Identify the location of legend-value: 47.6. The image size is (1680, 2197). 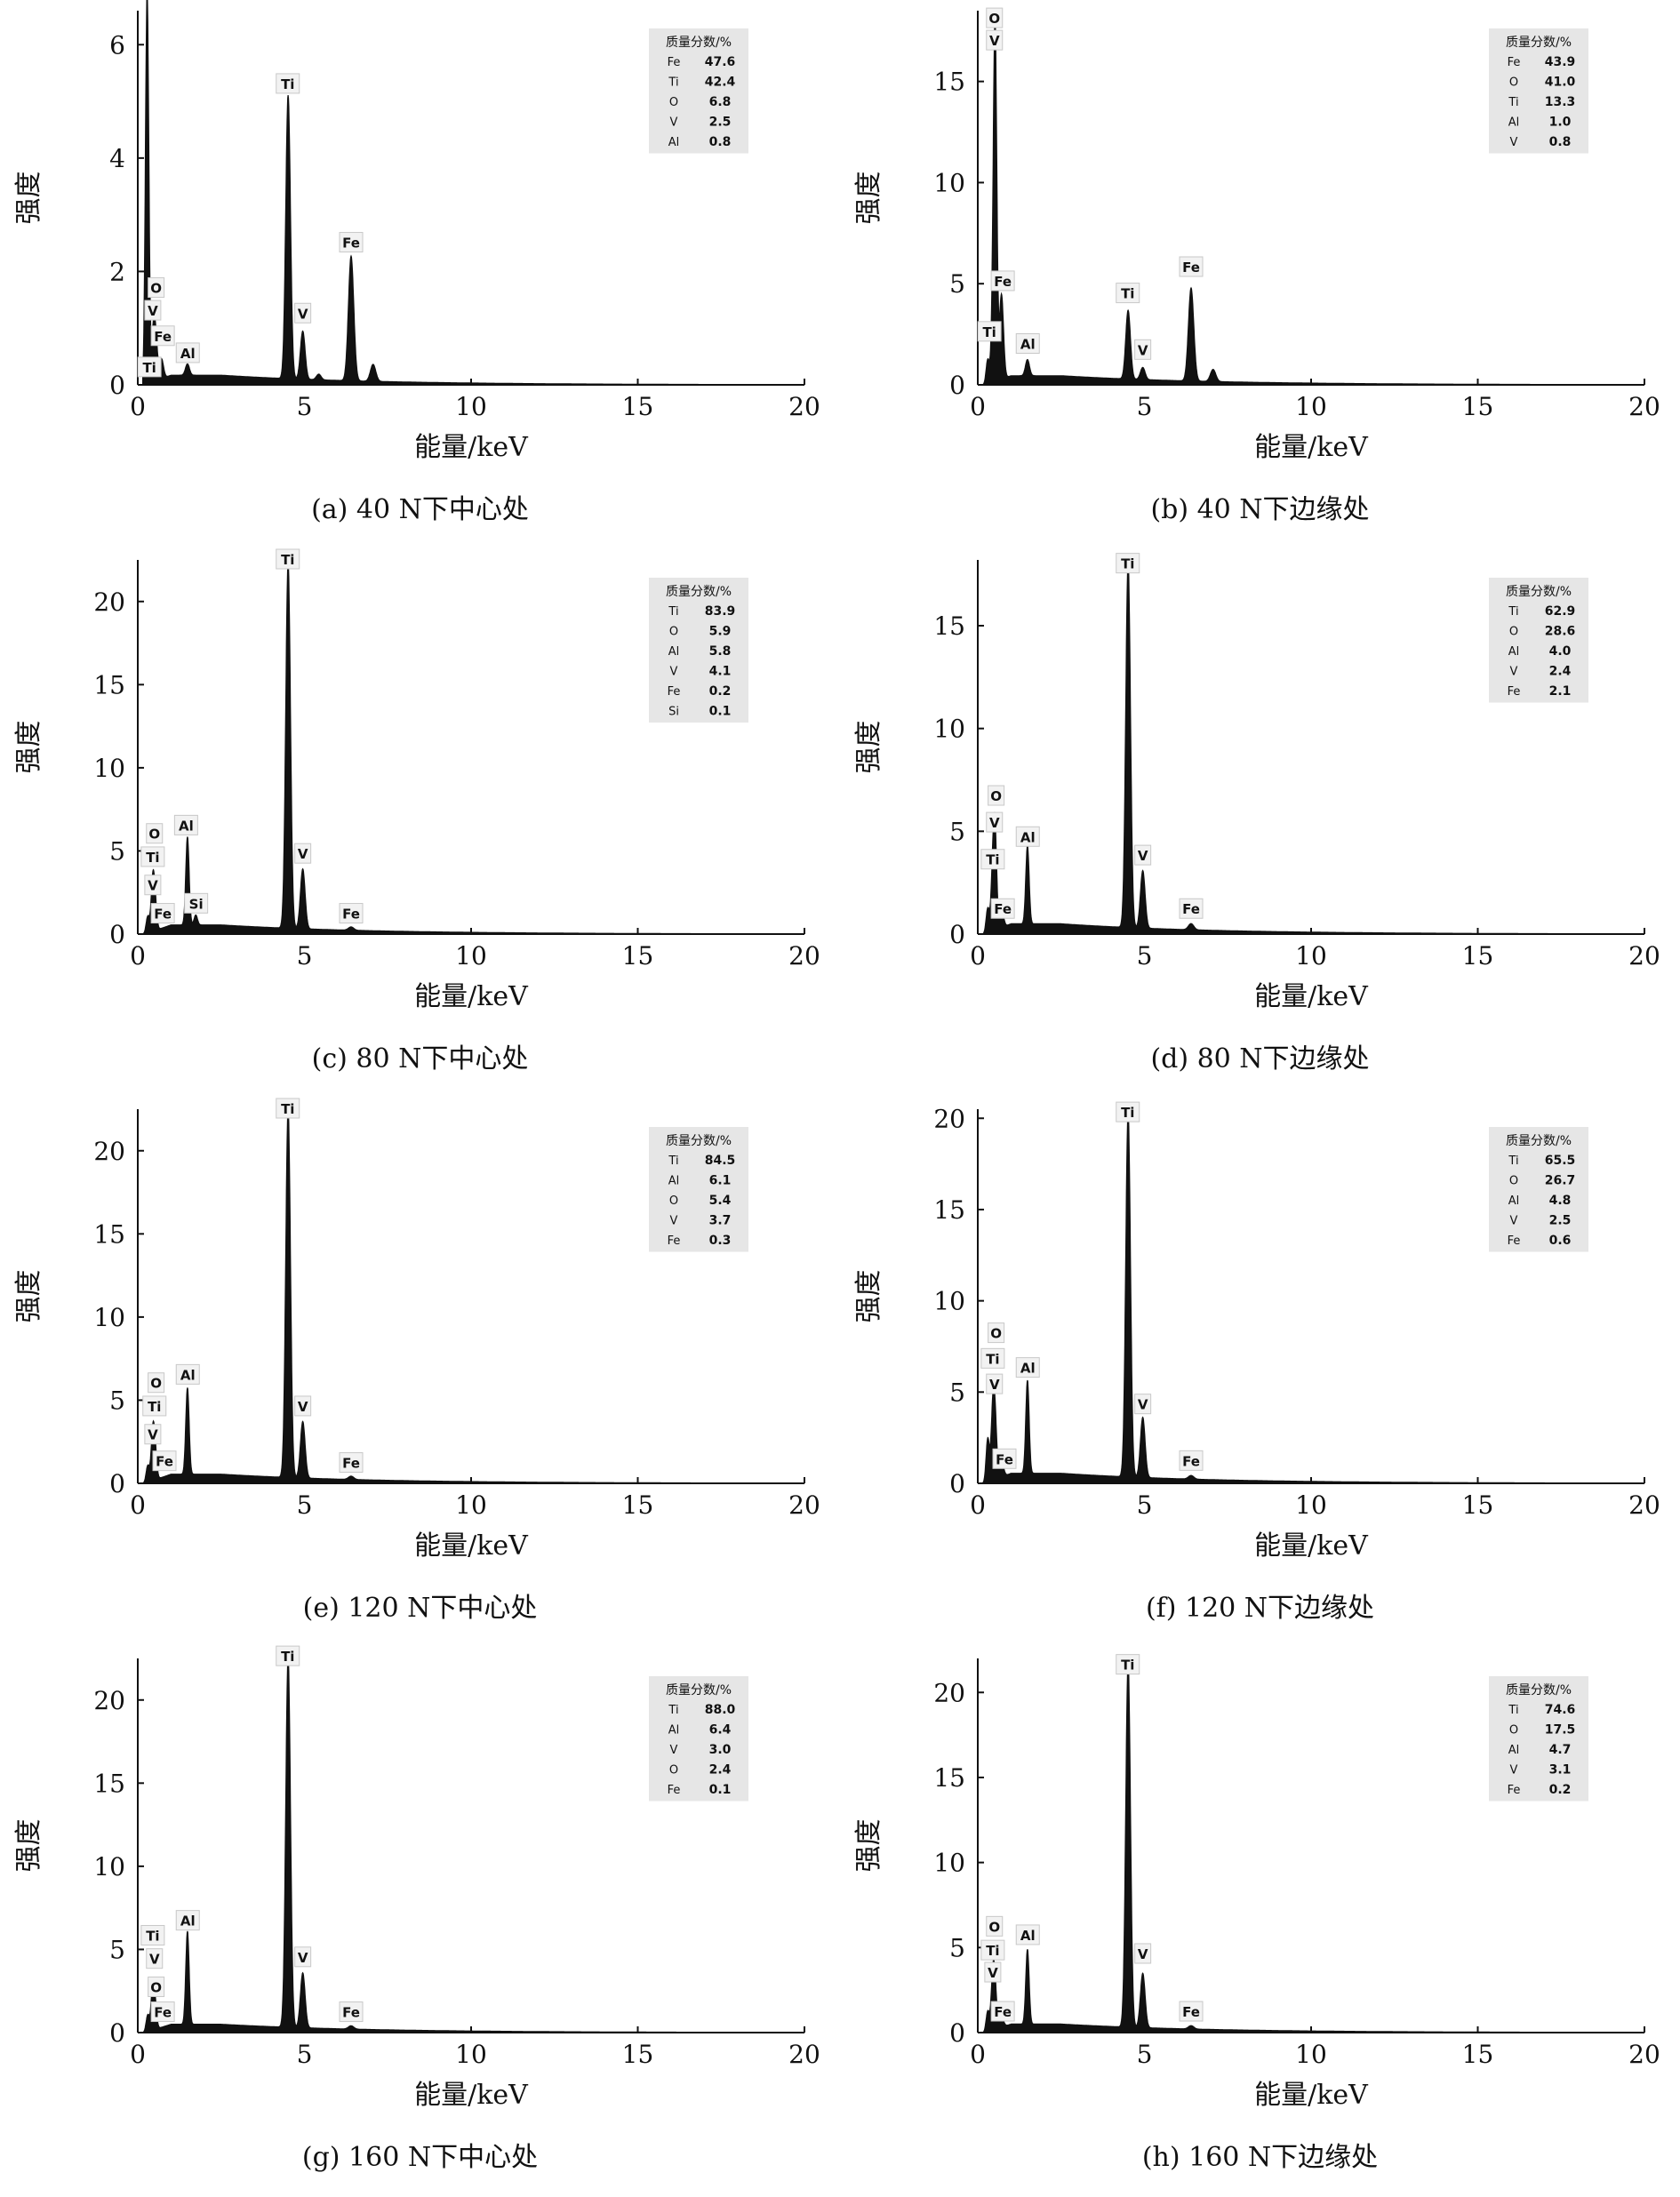
(720, 62).